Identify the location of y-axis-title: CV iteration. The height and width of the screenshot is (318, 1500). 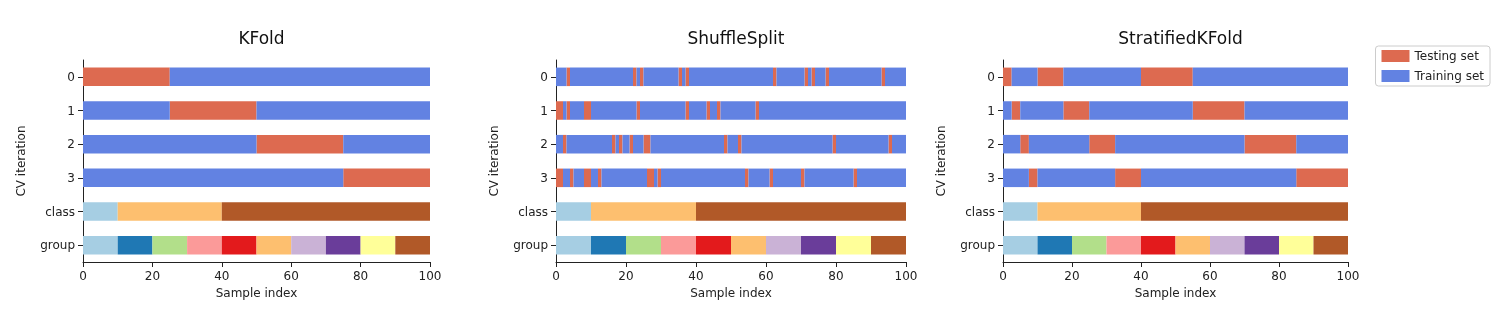
(21, 161).